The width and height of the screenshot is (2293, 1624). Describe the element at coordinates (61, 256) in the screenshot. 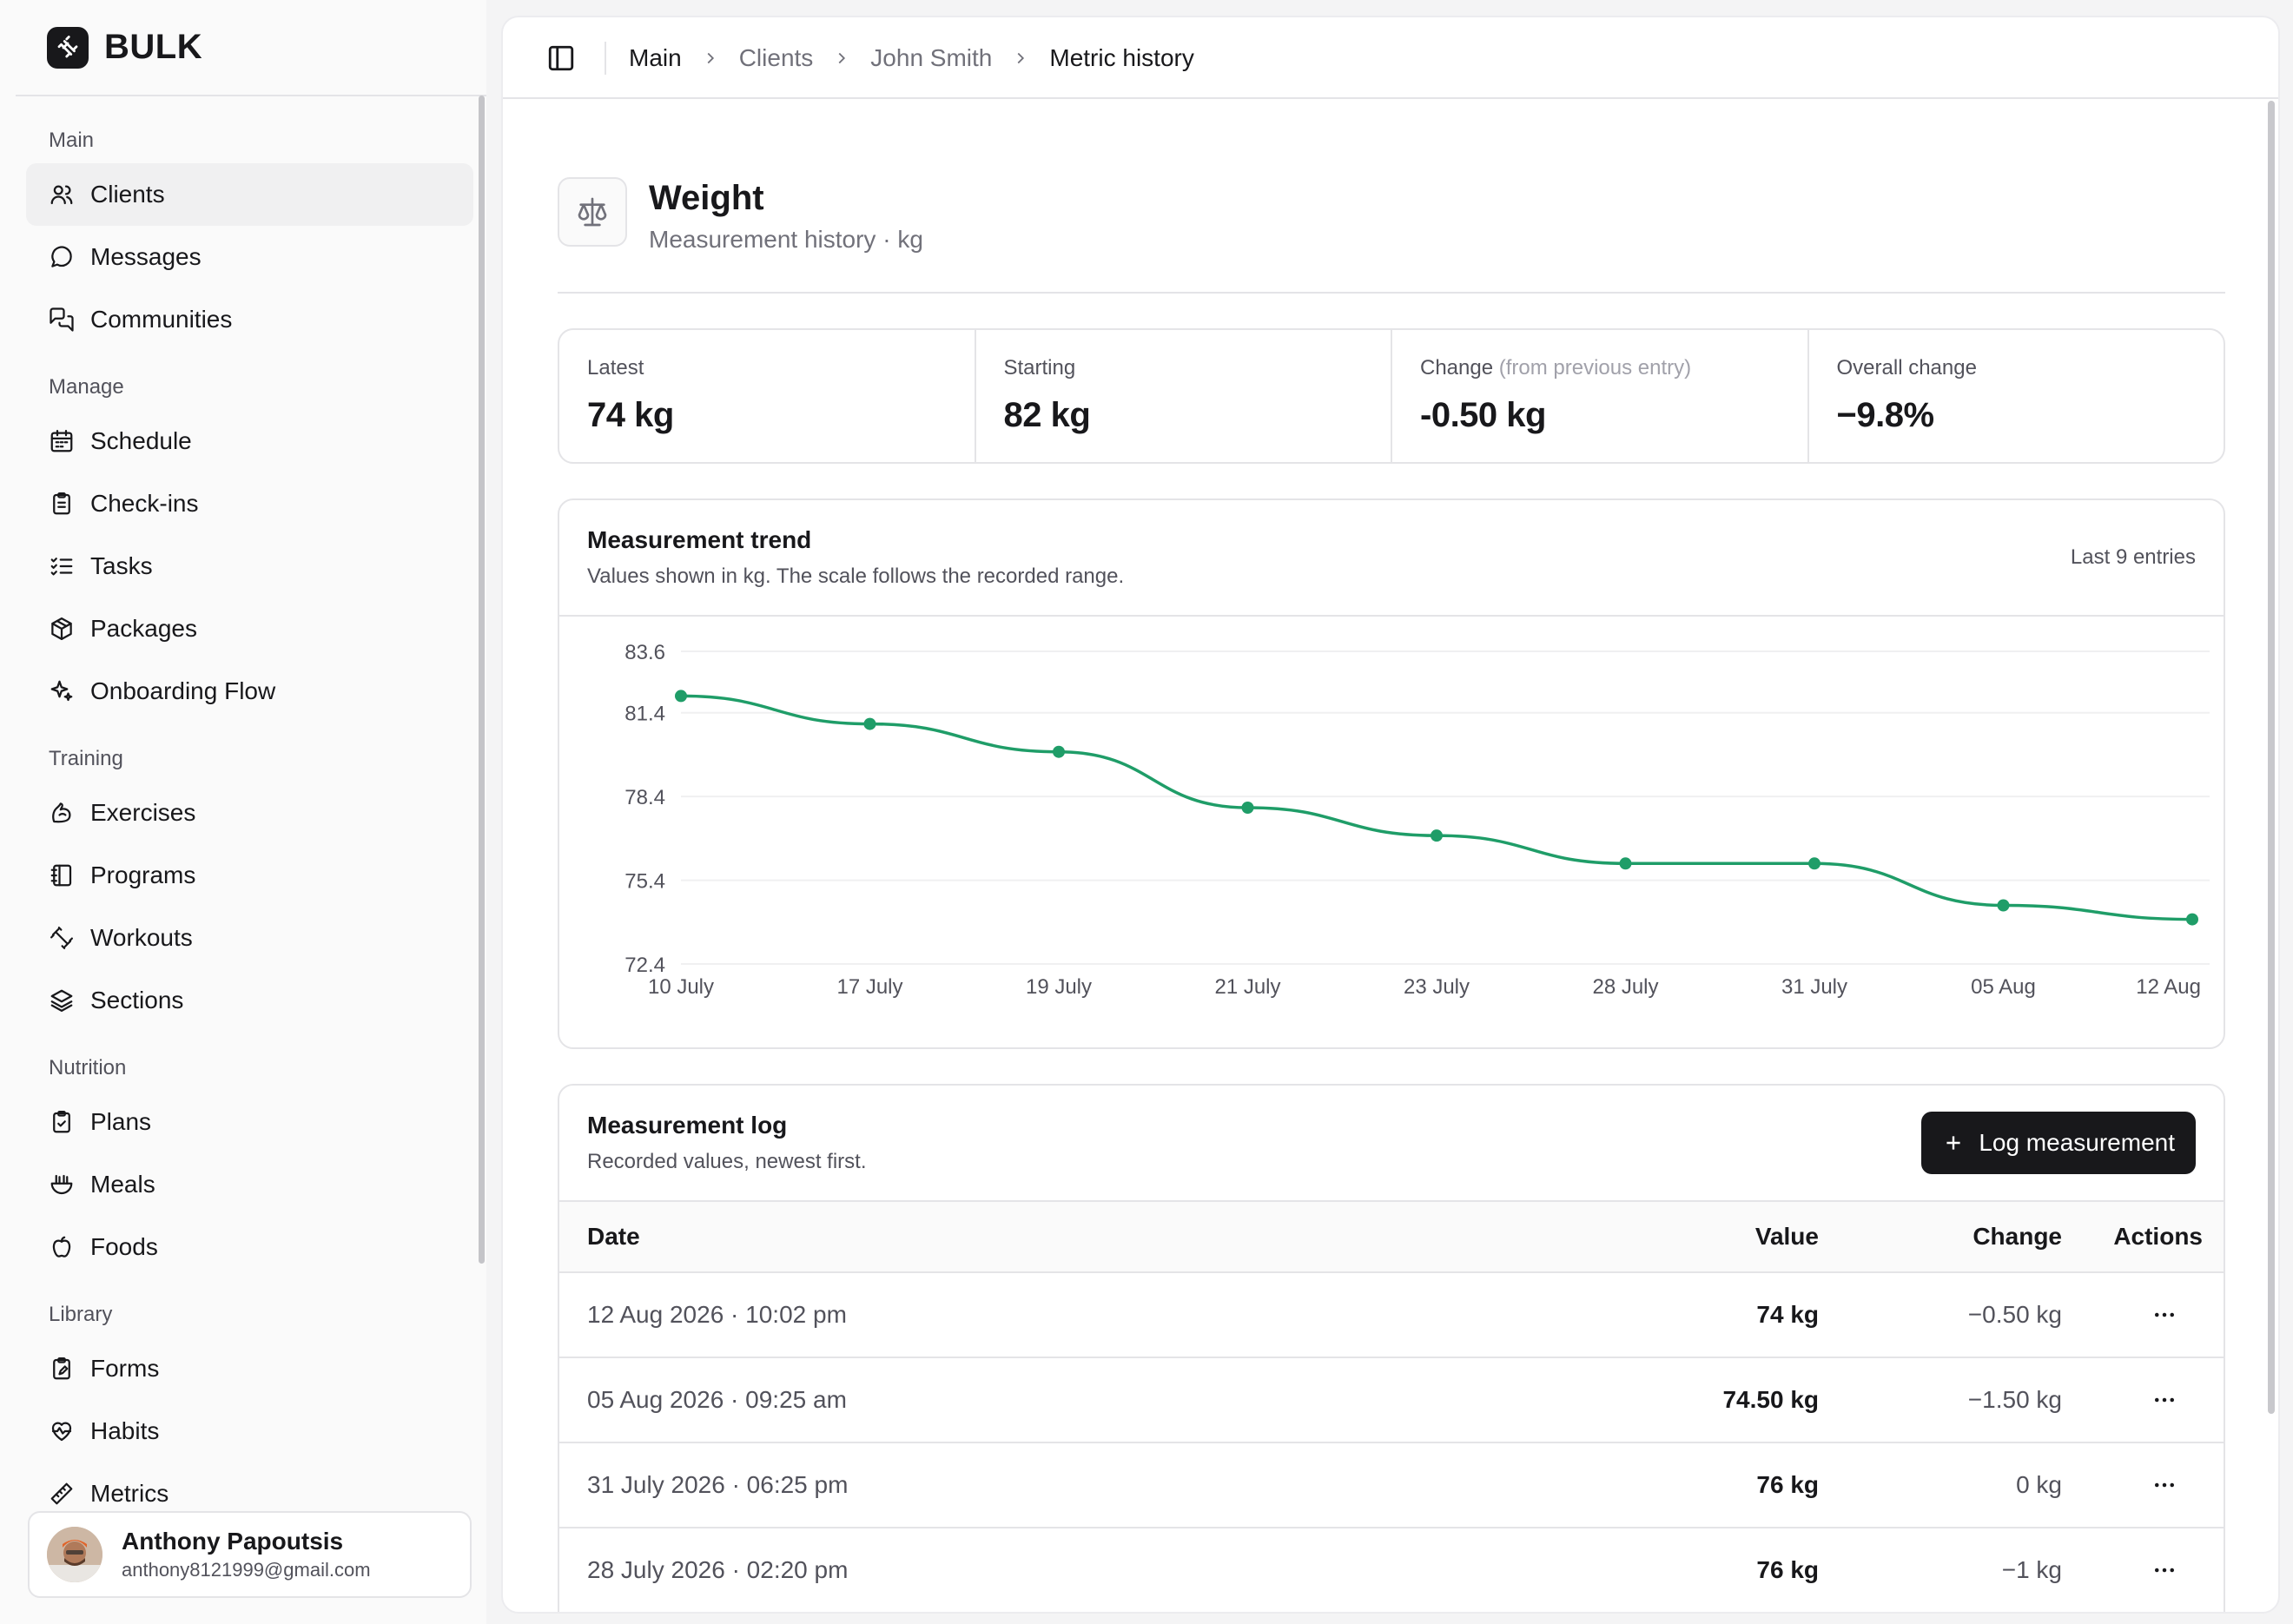

I see `message-circle-icon` at that location.